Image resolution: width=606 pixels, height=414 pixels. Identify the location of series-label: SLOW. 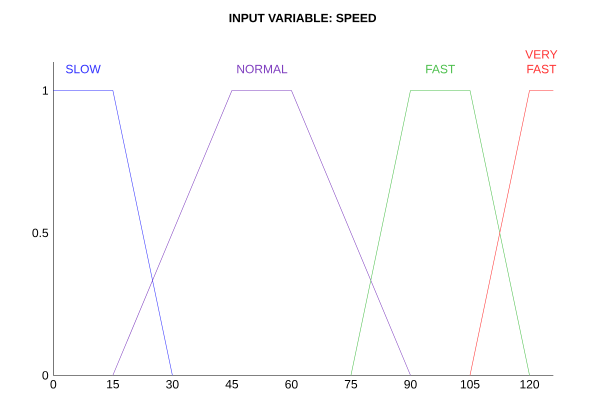
(83, 69).